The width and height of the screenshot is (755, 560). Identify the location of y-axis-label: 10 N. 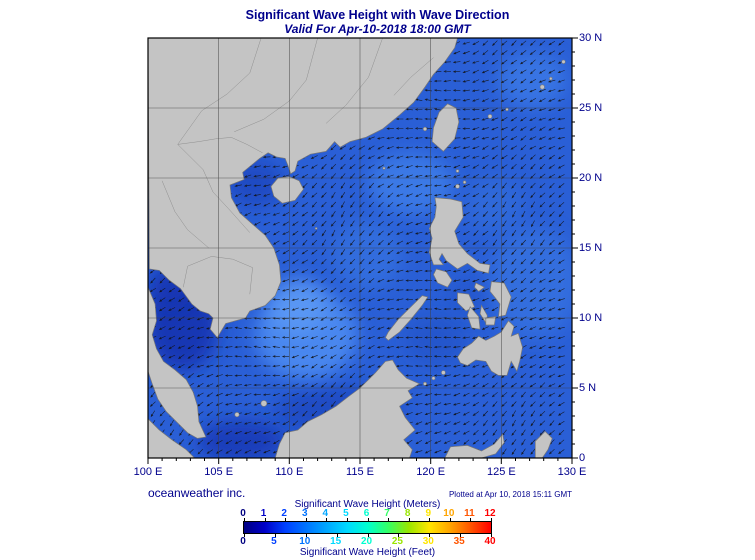
(591, 318).